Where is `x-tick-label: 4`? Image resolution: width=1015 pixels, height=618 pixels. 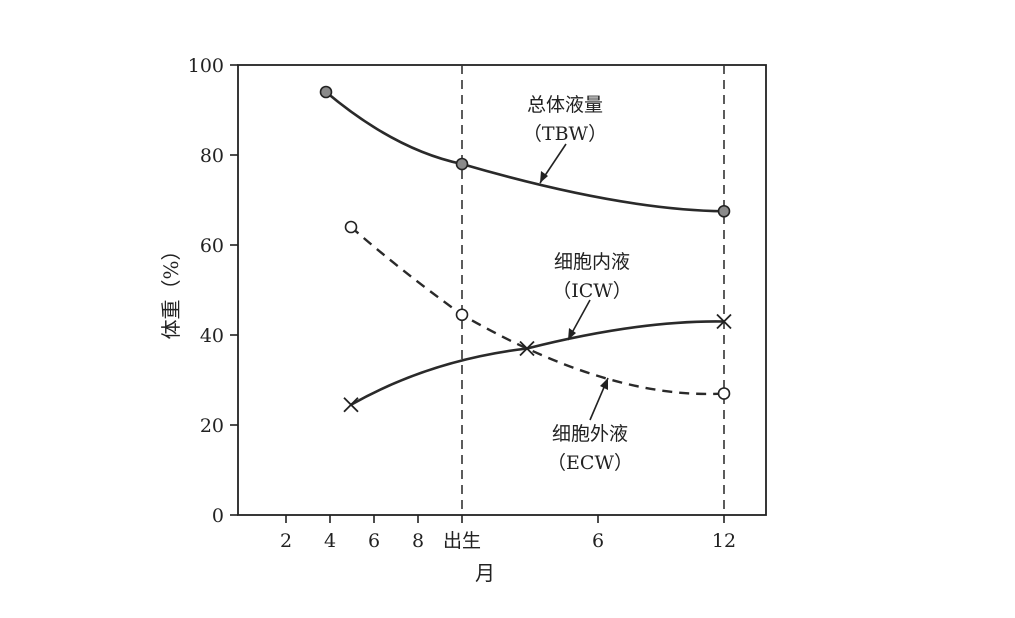
x-tick-label: 4 is located at coordinates (330, 541).